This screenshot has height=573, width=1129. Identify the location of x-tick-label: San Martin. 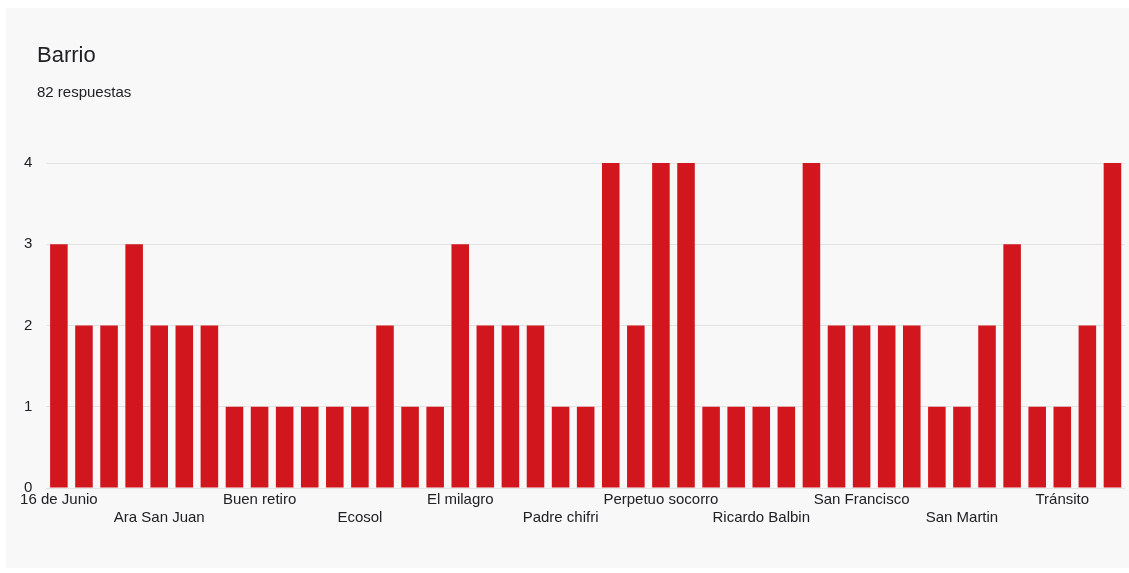
(962, 517).